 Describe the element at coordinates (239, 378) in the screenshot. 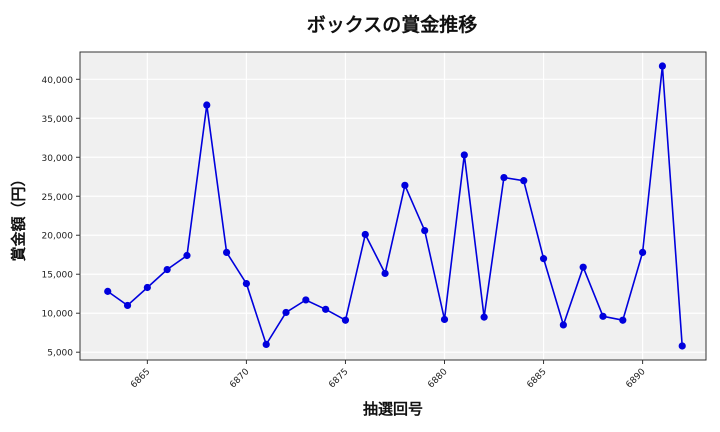

I see `x-tick-label: 6870` at that location.